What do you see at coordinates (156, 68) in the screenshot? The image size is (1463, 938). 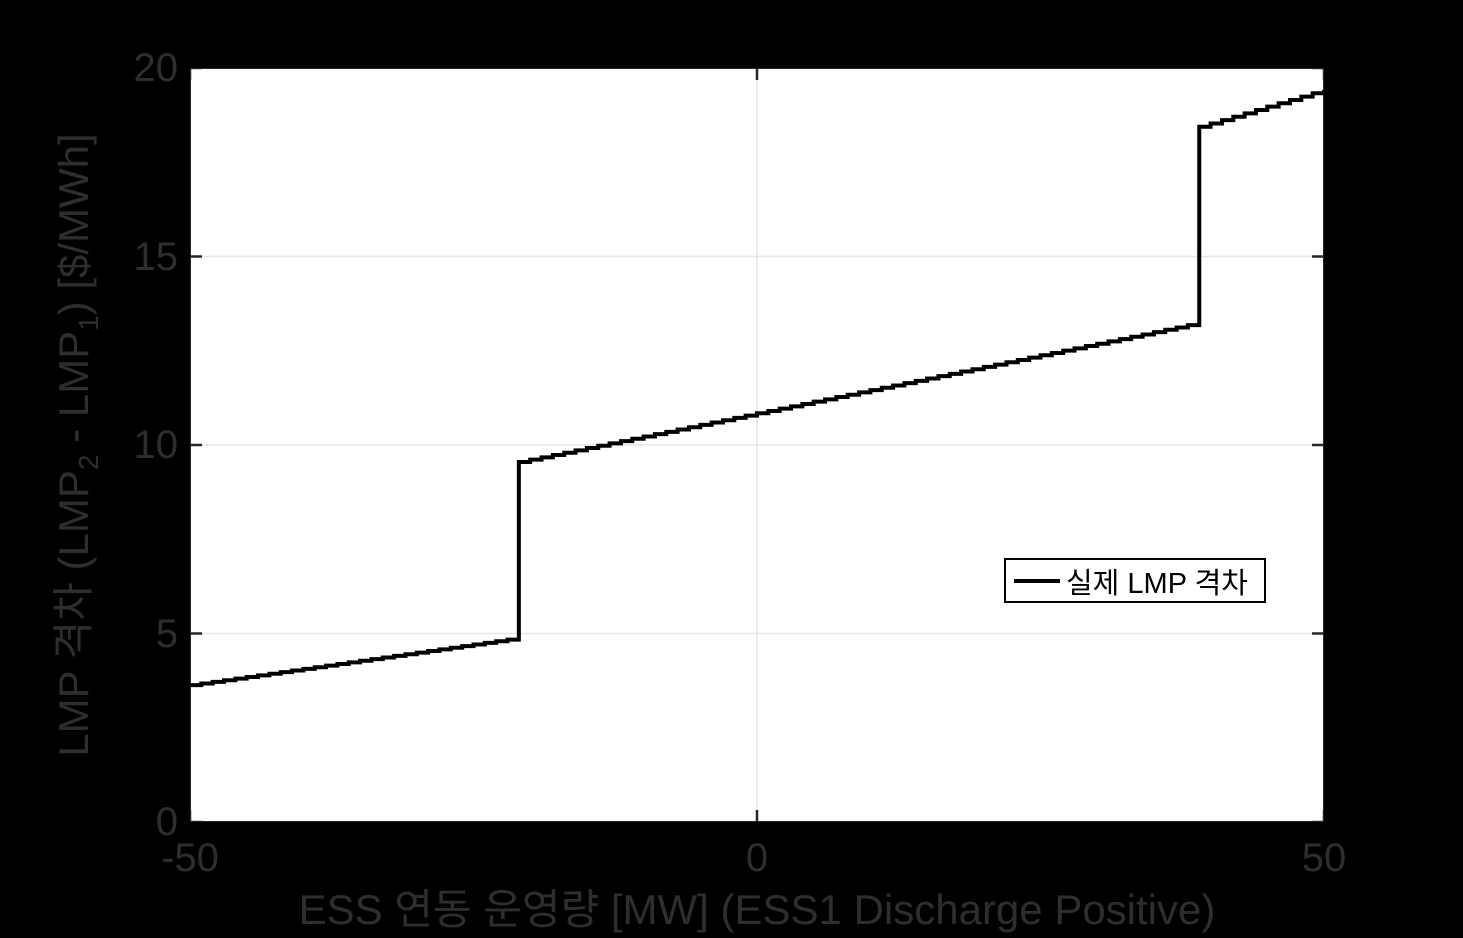 I see `y-tick-label: 20` at bounding box center [156, 68].